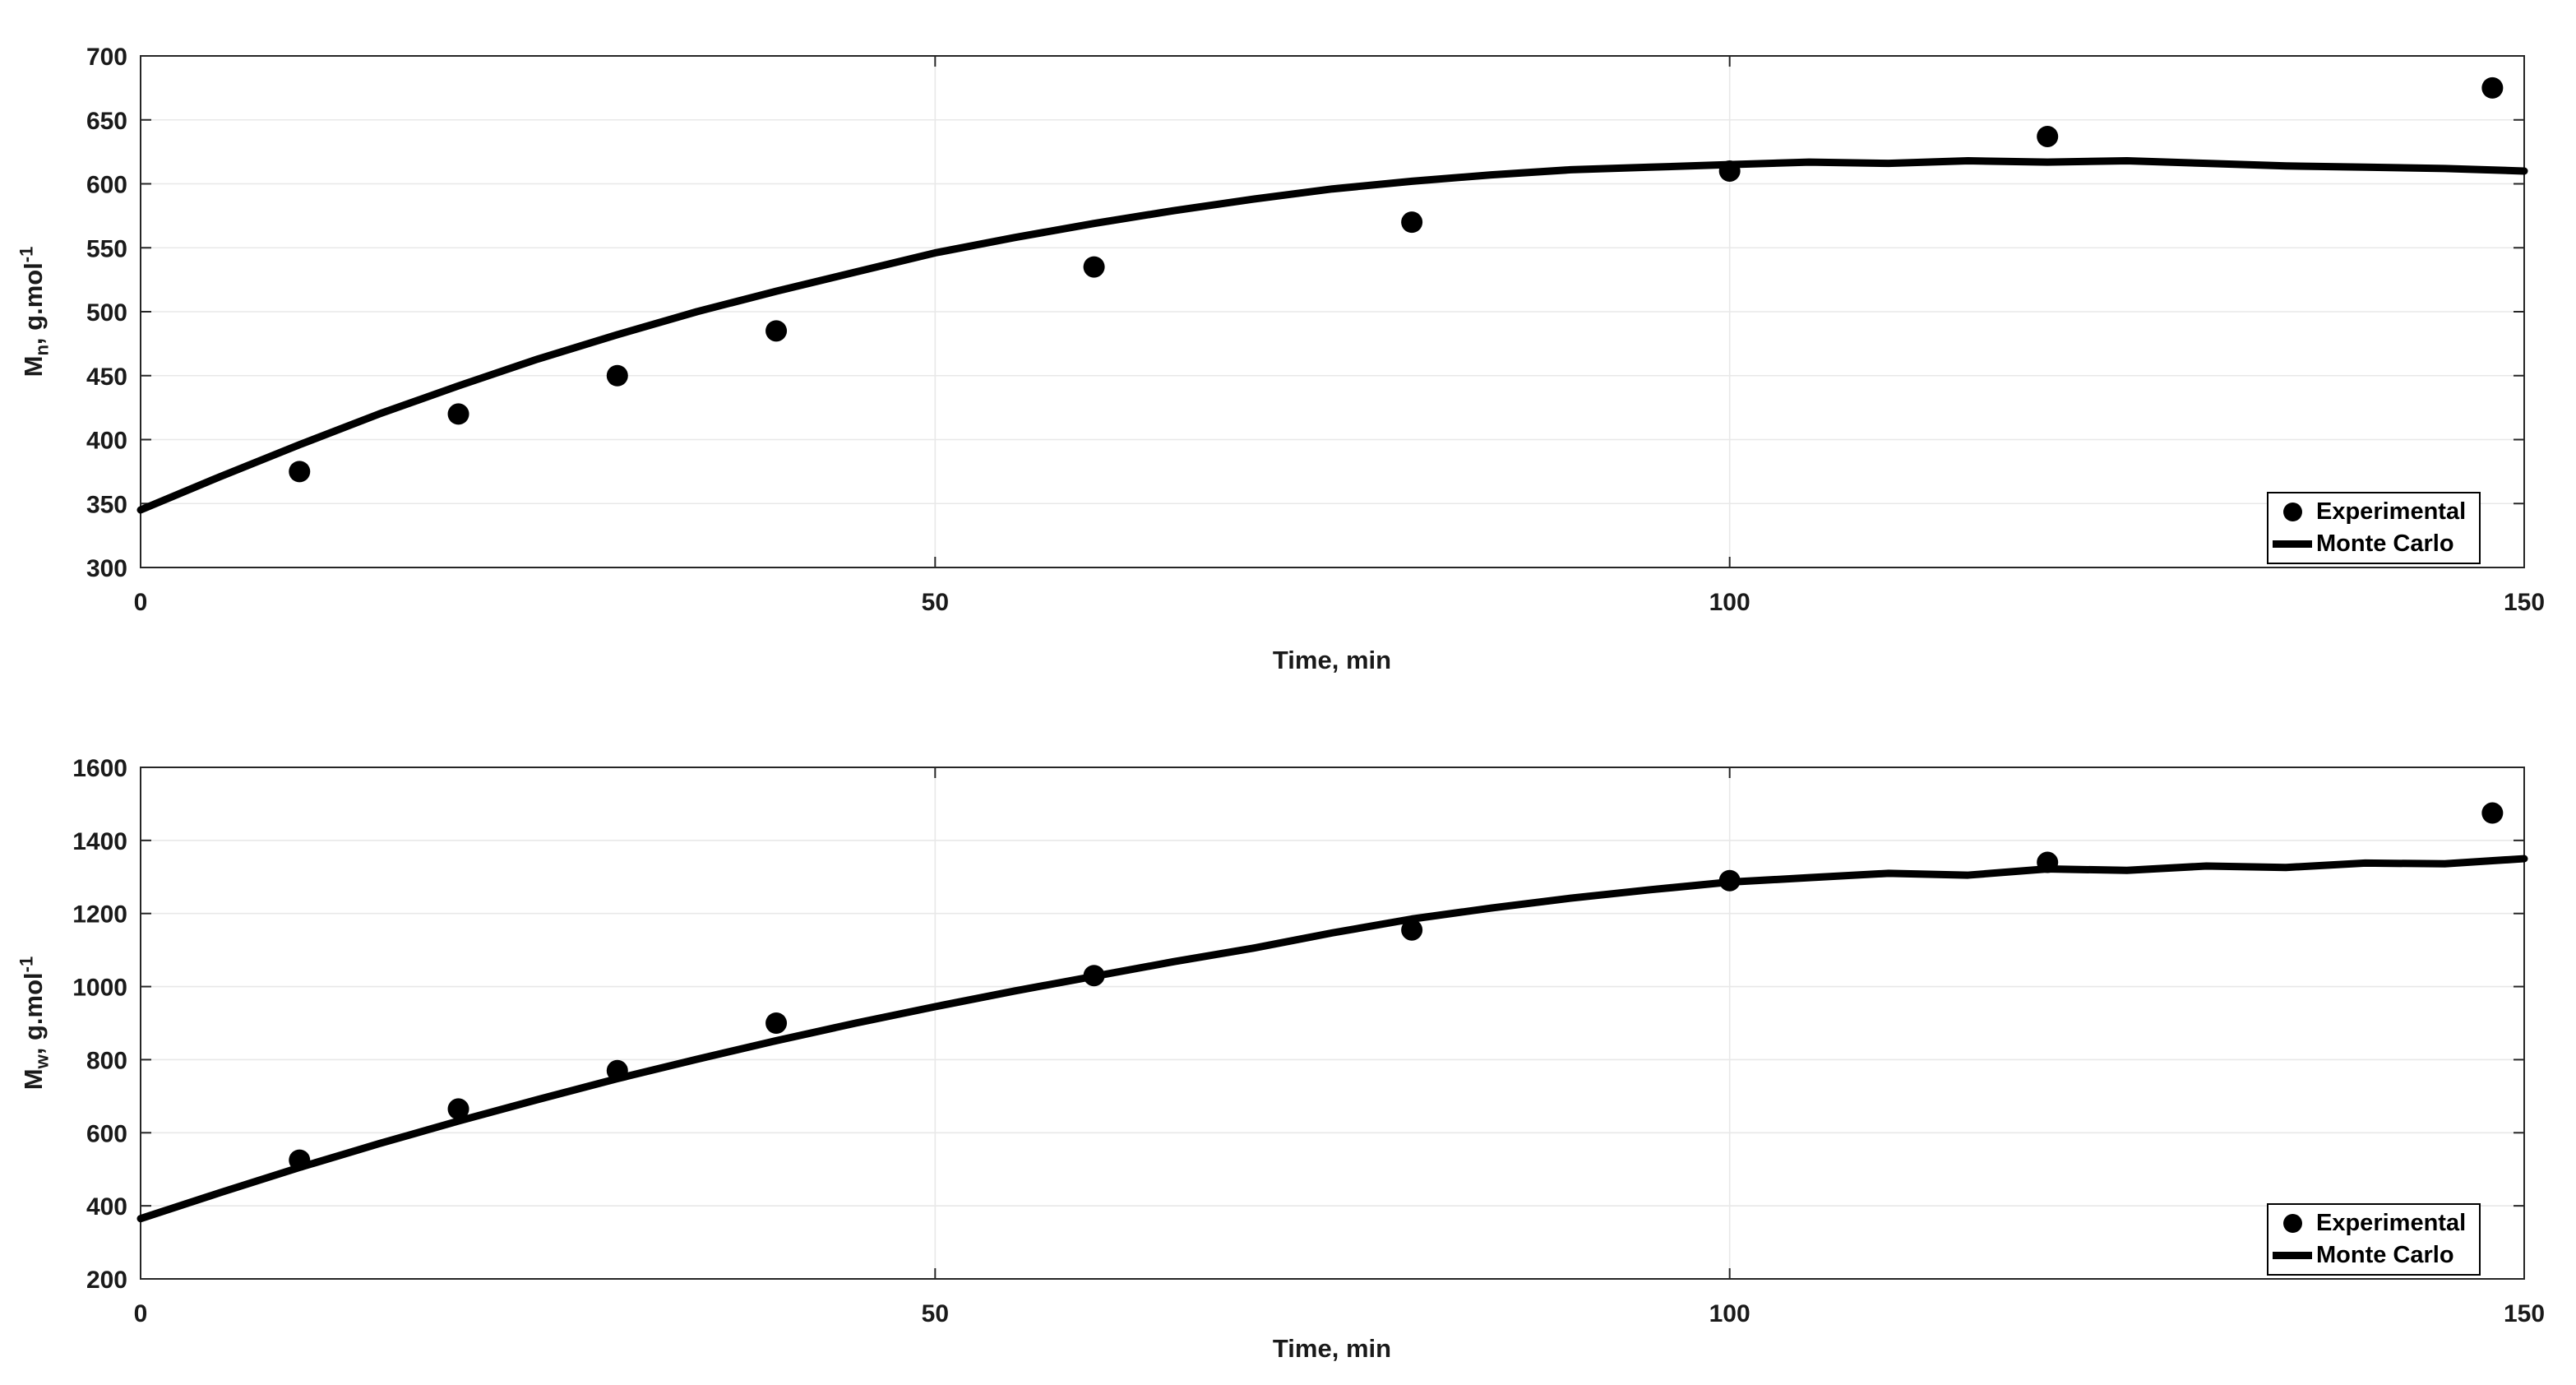 The width and height of the screenshot is (2576, 1385). What do you see at coordinates (106, 1280) in the screenshot?
I see `svg-text: 200` at bounding box center [106, 1280].